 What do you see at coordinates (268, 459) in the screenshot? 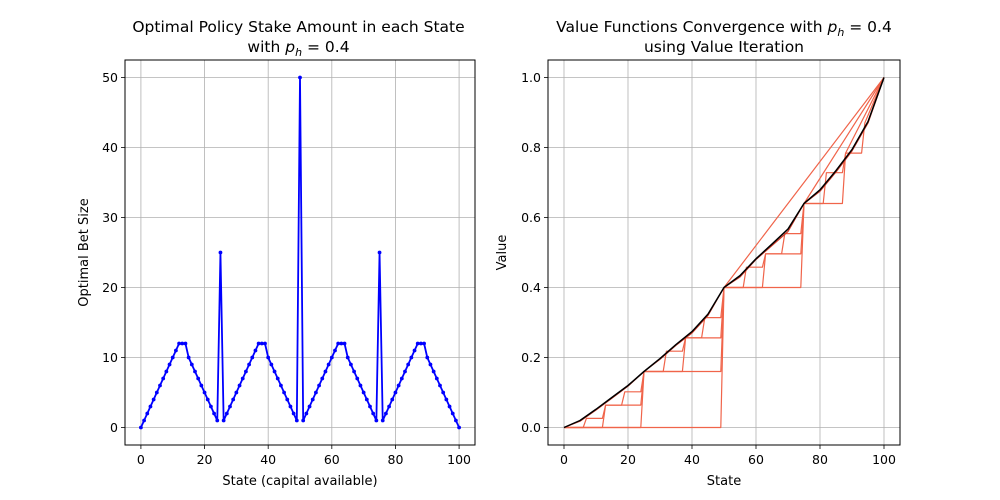
I see `left-x-tick-label: 40` at bounding box center [268, 459].